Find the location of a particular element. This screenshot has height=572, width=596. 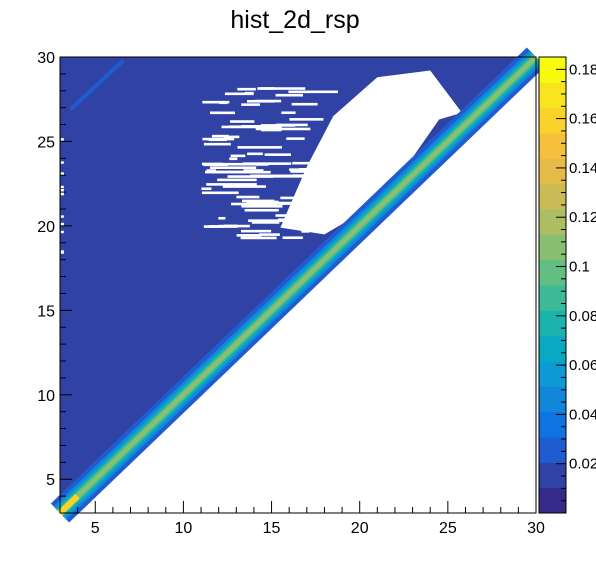

y-tick-label: 20 is located at coordinates (46, 227).